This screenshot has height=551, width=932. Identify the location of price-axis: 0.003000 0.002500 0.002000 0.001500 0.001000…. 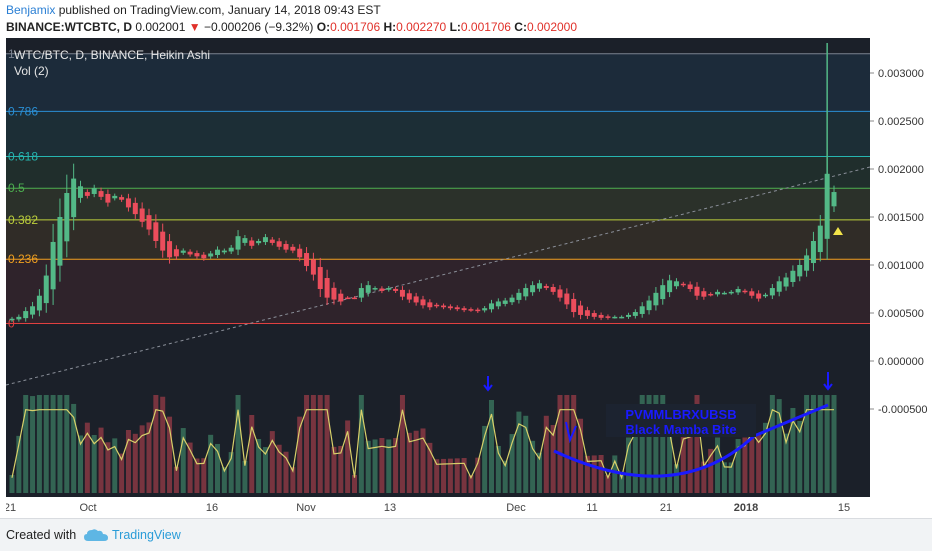
(901, 267).